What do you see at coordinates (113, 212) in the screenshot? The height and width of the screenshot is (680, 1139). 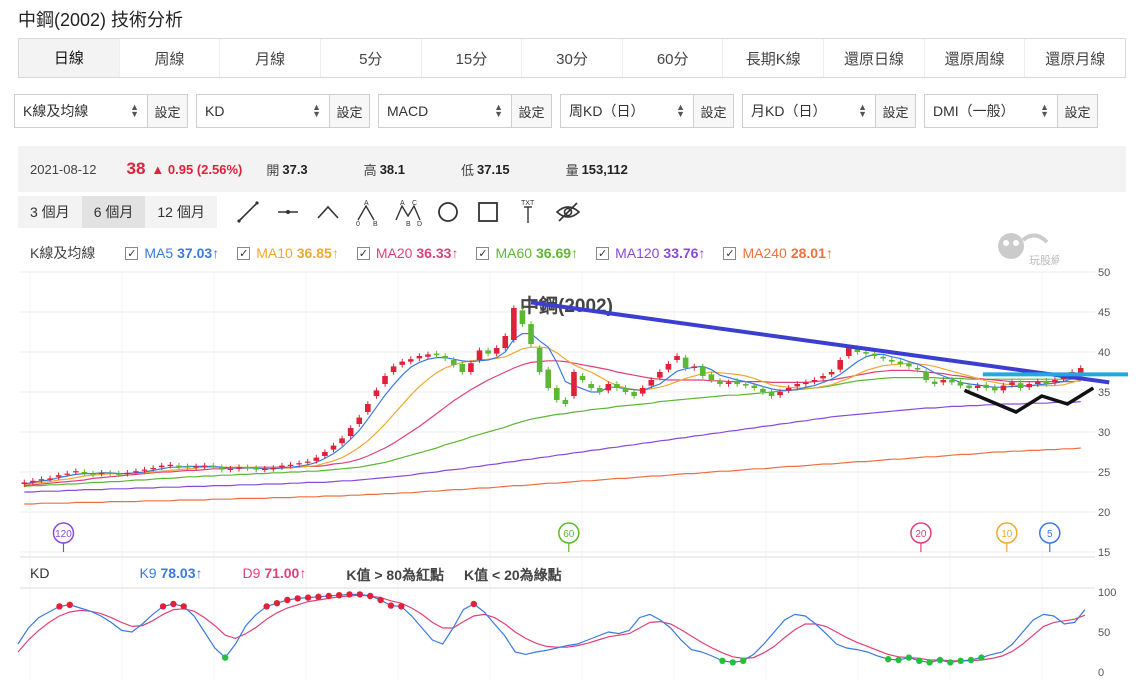 I see `period-button-1: 6 個月` at bounding box center [113, 212].